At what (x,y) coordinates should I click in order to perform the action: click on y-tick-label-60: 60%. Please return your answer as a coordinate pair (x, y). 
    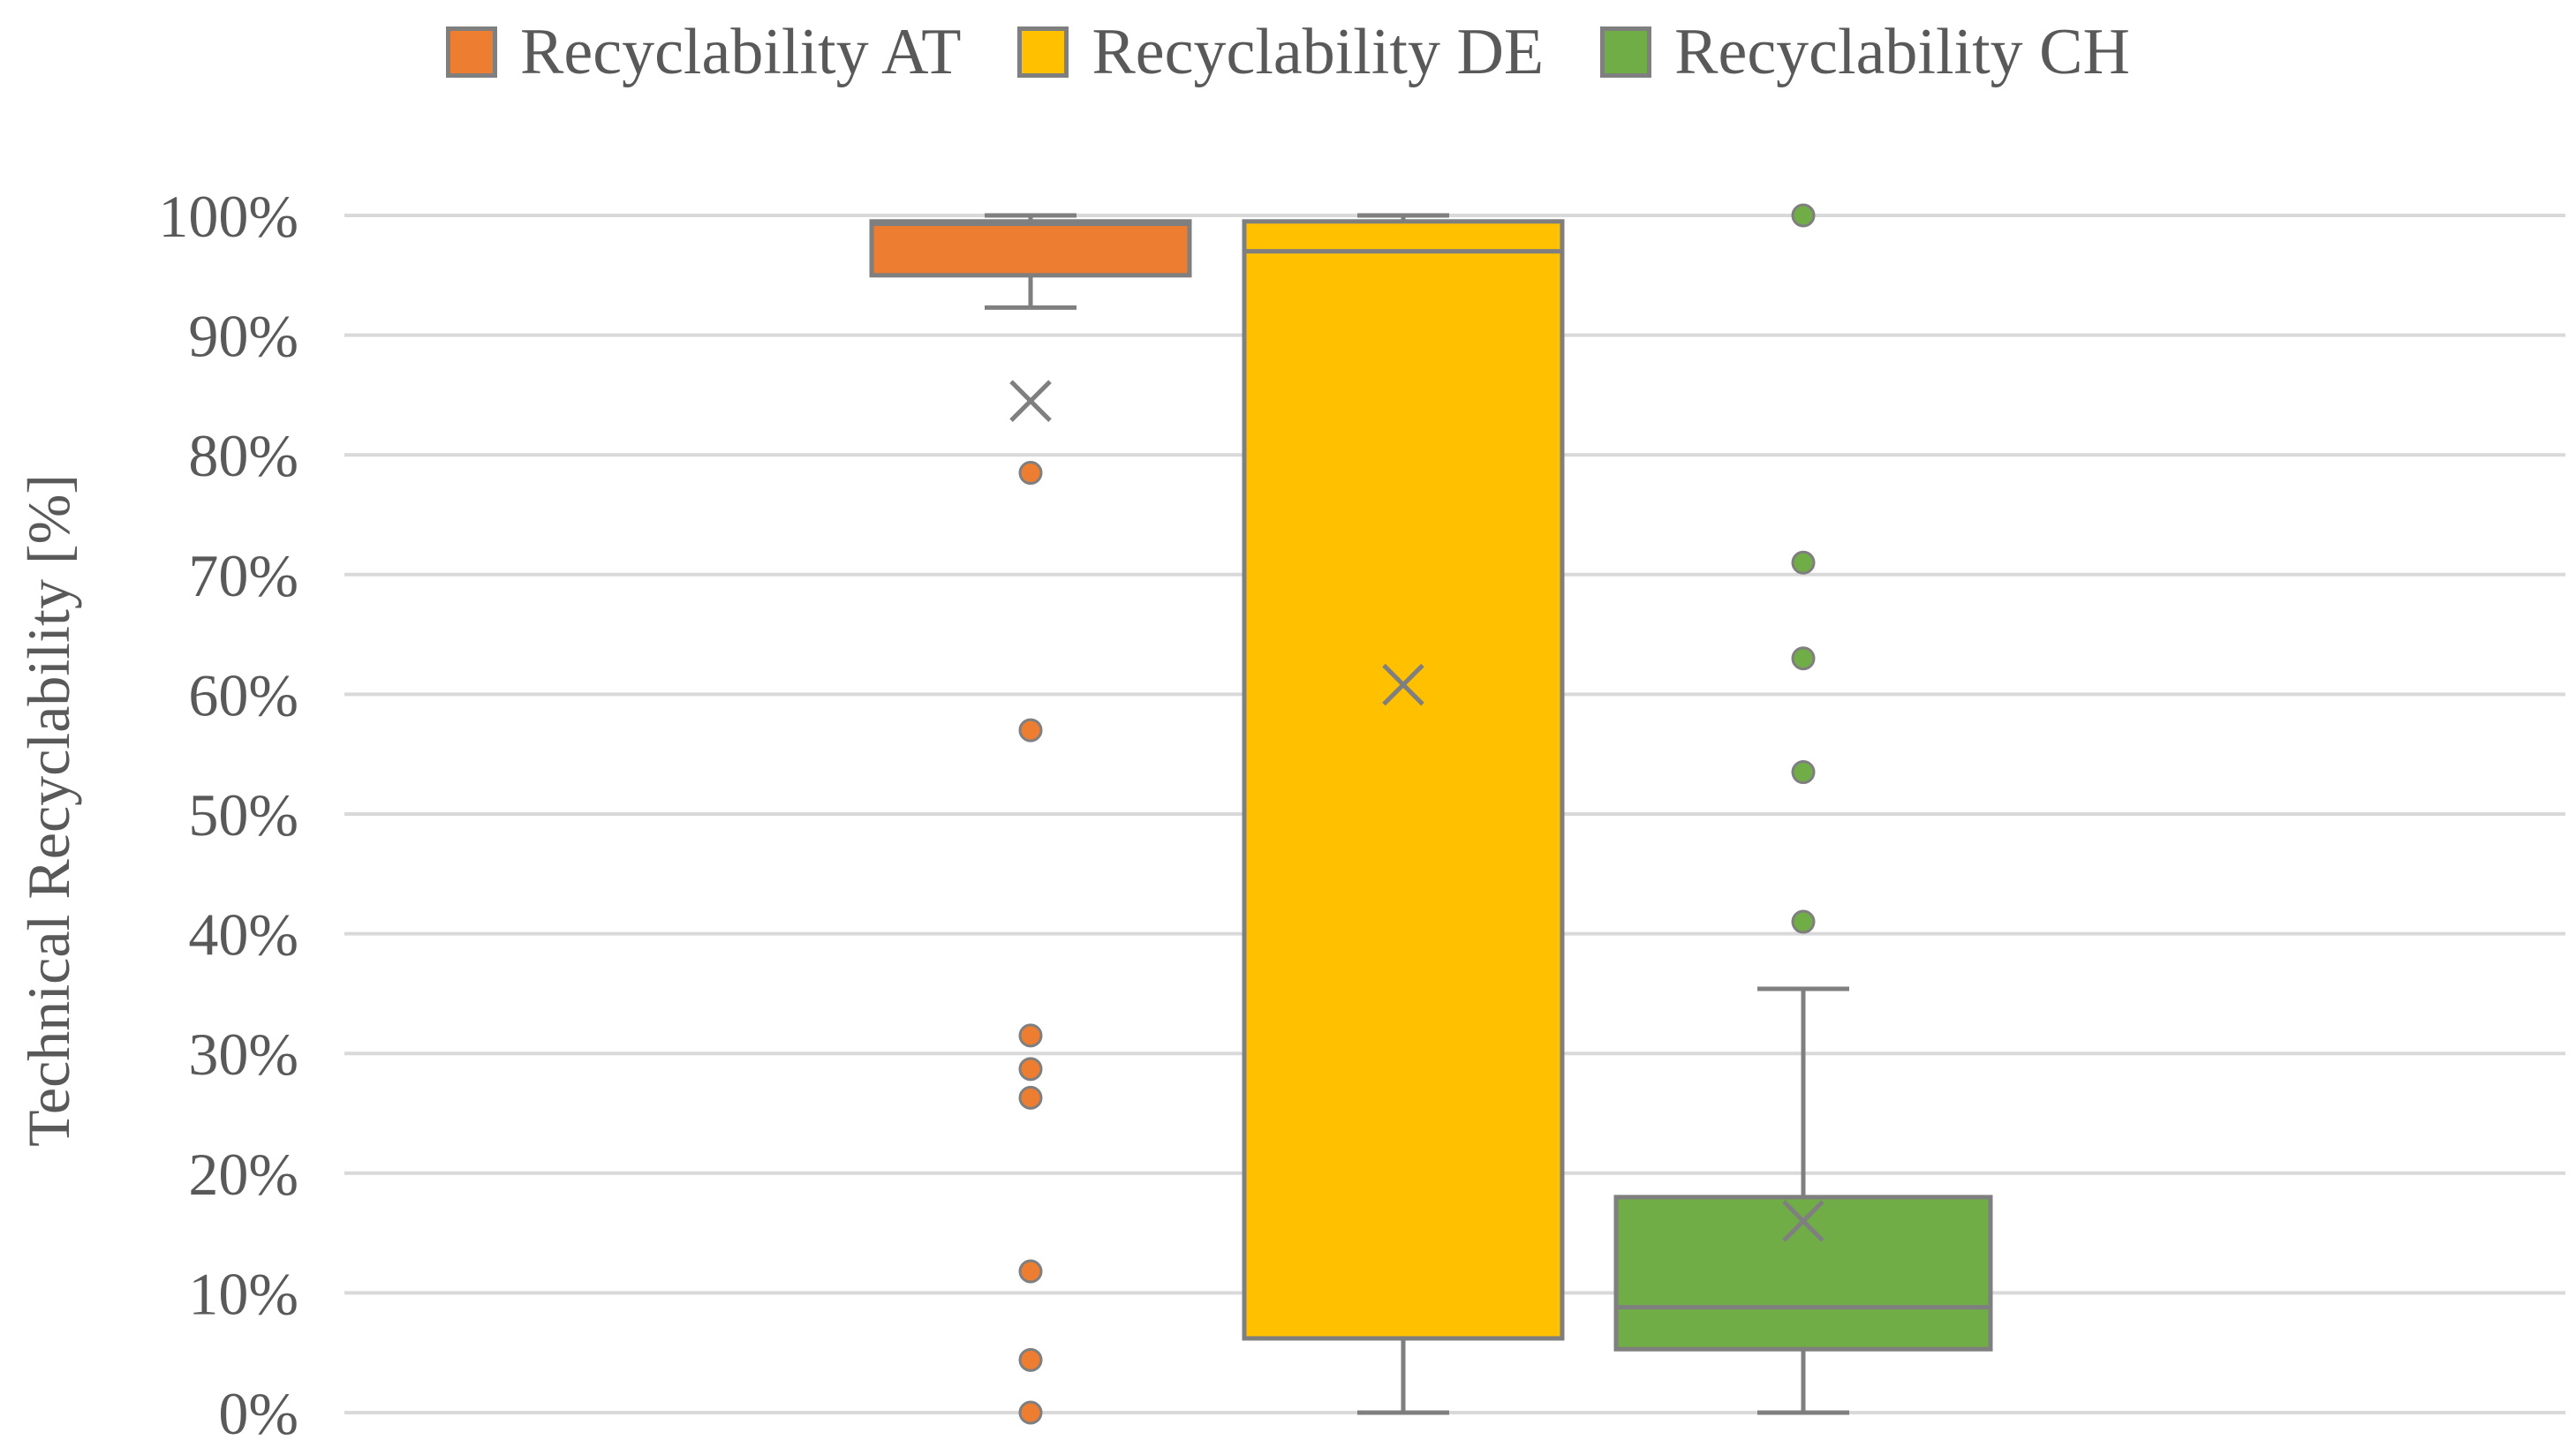
    Looking at the image, I should click on (243, 694).